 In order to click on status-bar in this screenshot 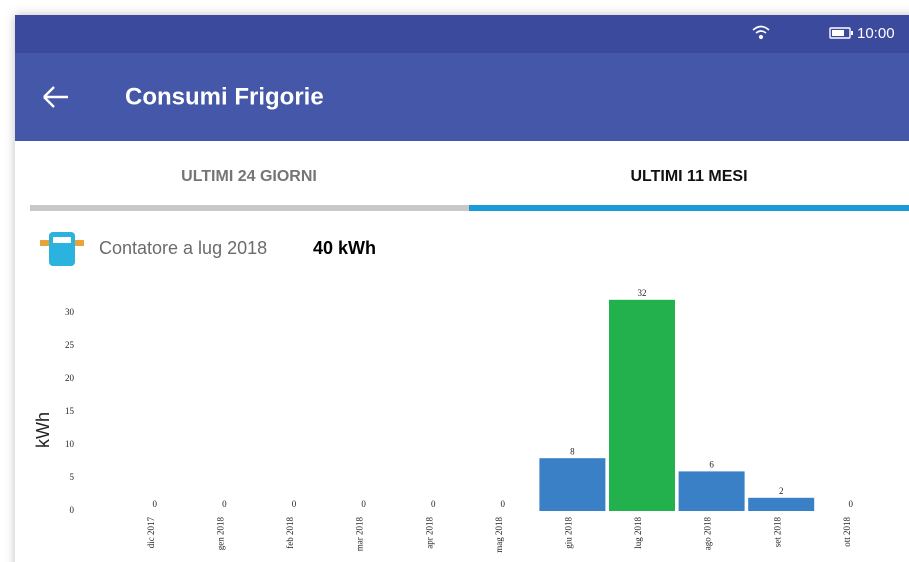, I will do `click(462, 34)`.